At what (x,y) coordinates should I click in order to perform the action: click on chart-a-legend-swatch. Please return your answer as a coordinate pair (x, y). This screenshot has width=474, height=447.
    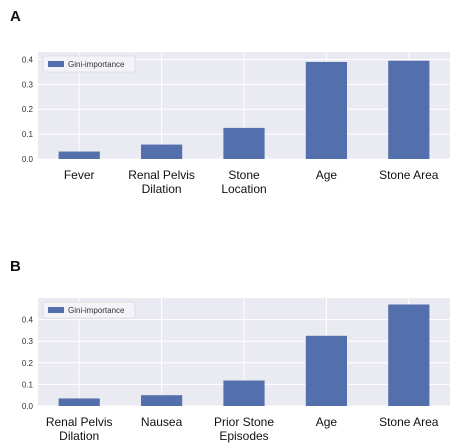
    Looking at the image, I should click on (56, 64).